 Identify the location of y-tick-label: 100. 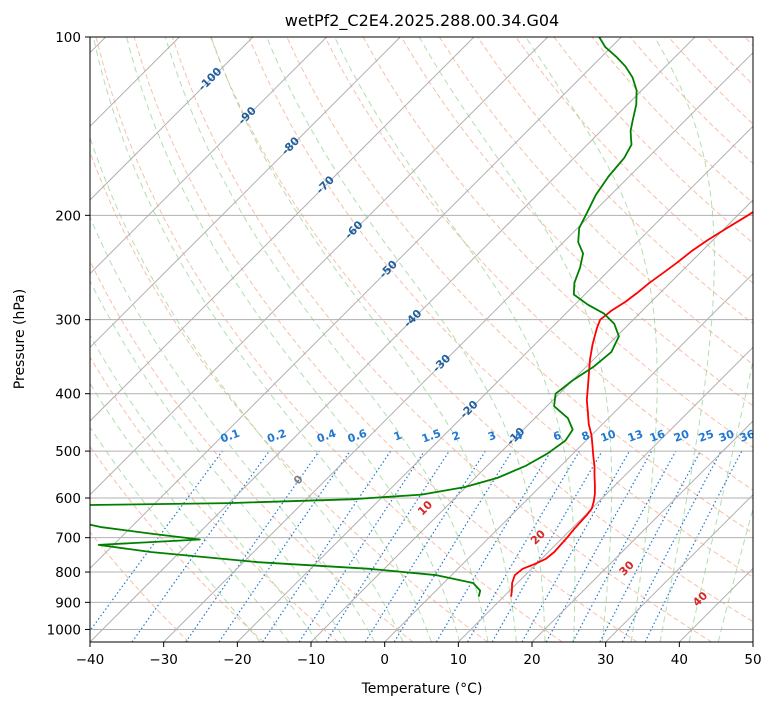
(68, 38).